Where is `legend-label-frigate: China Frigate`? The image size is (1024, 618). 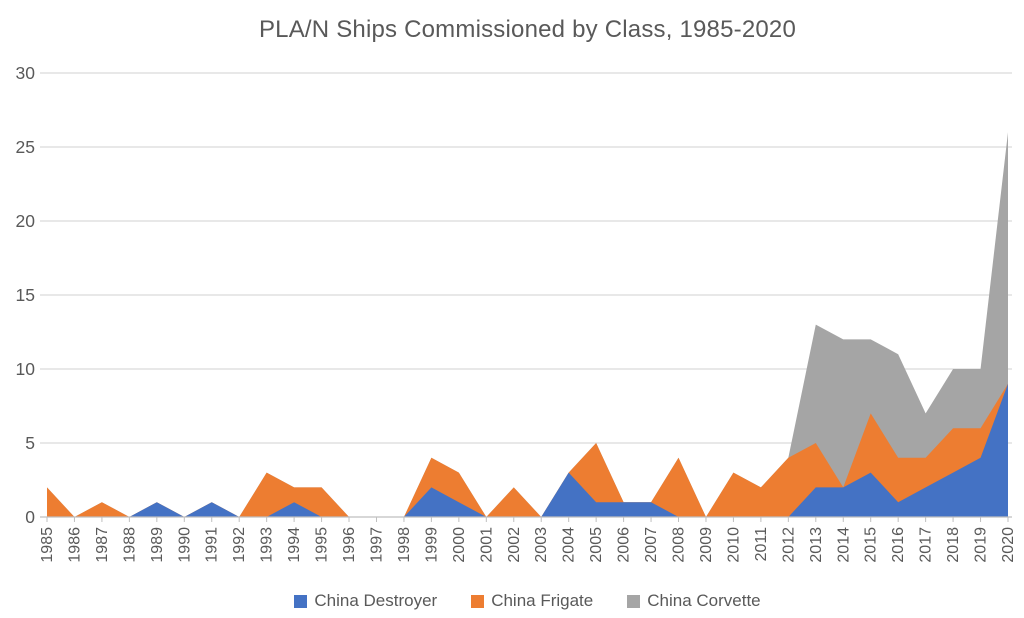 legend-label-frigate: China Frigate is located at coordinates (542, 600).